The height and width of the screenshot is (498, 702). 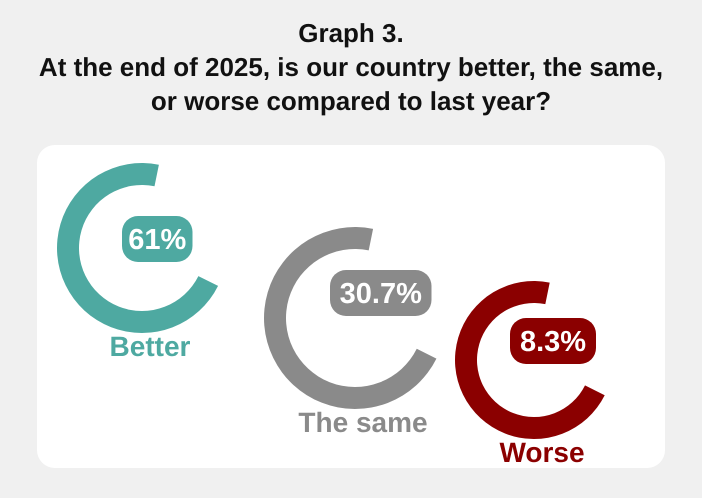 I want to click on category-label: The same, so click(x=363, y=422).